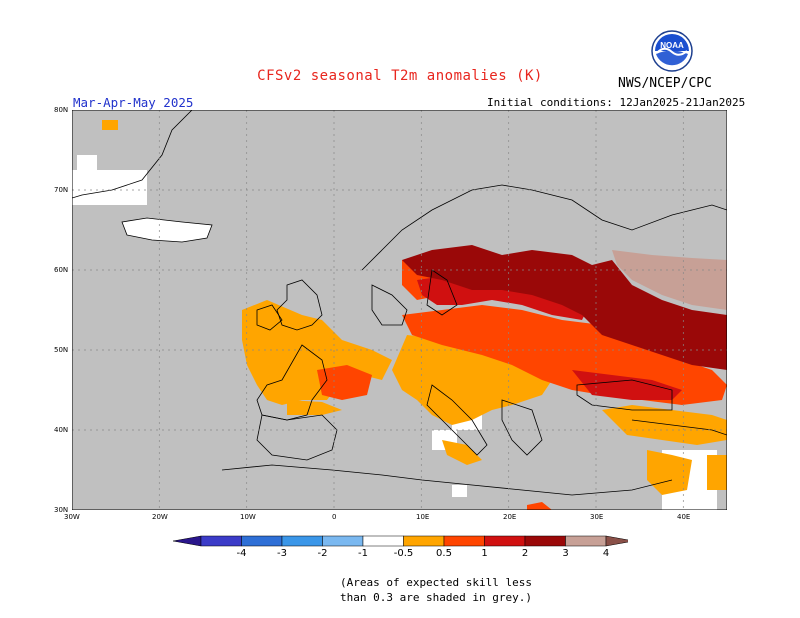 The width and height of the screenshot is (800, 618). I want to click on northwest-russia-salmon, so click(669, 280).